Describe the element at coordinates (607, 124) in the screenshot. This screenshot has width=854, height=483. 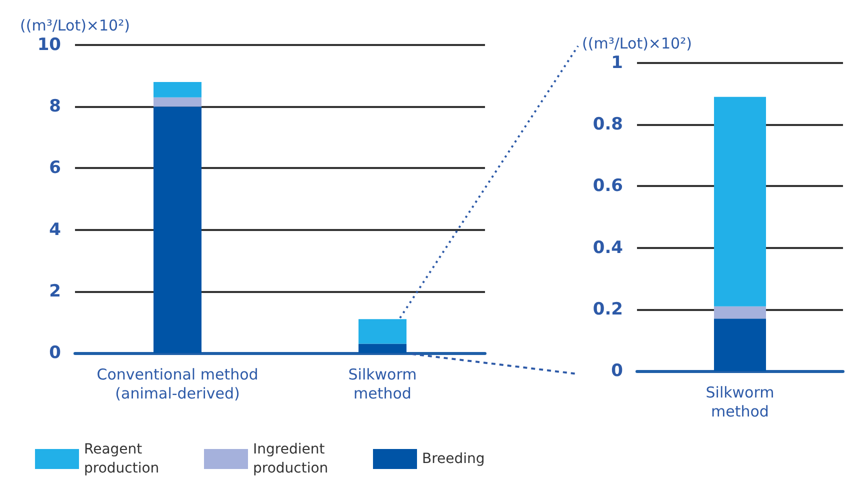
I see `y-tick-label: 0.8` at that location.